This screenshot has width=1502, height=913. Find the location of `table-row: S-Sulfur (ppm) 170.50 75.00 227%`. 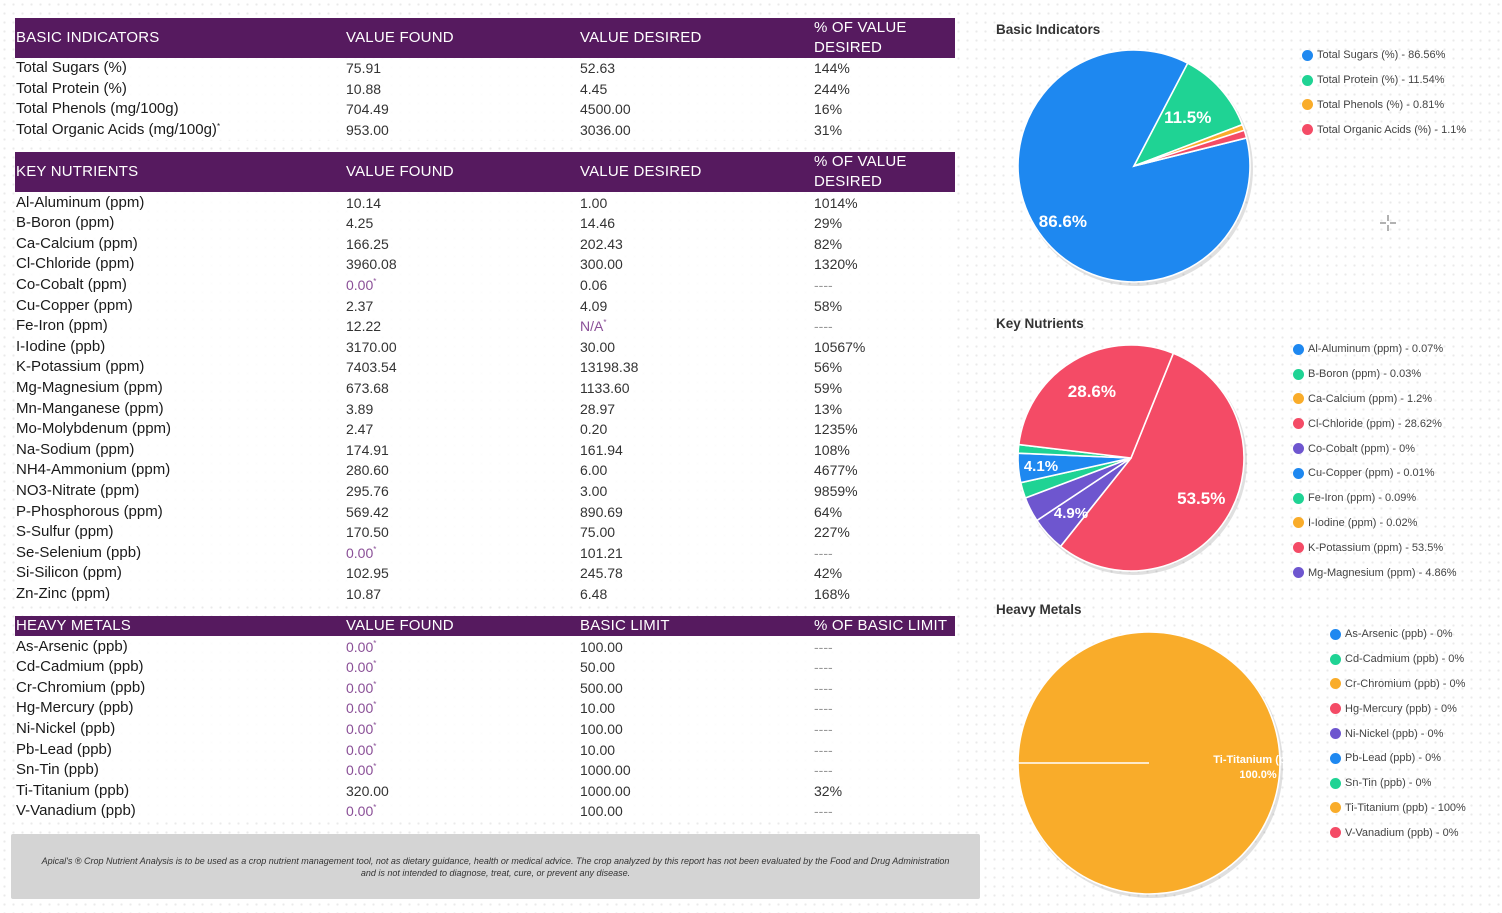

table-row: S-Sulfur (ppm) 170.50 75.00 227% is located at coordinates (485, 532).